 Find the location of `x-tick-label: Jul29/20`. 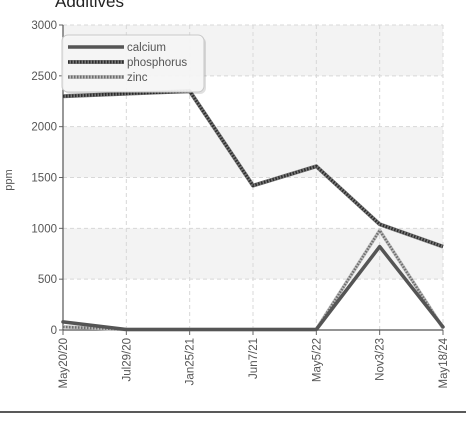

x-tick-label: Jul29/20 is located at coordinates (127, 359).